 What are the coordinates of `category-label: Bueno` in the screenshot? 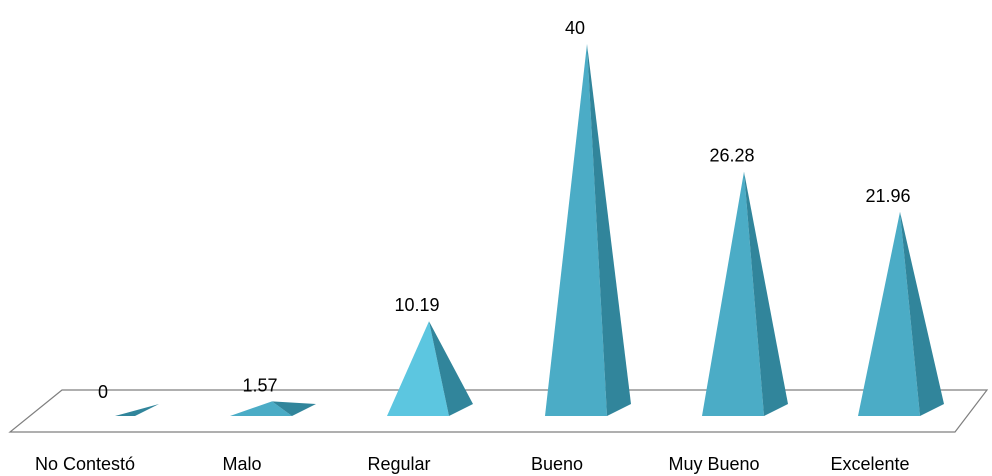 It's located at (557, 464).